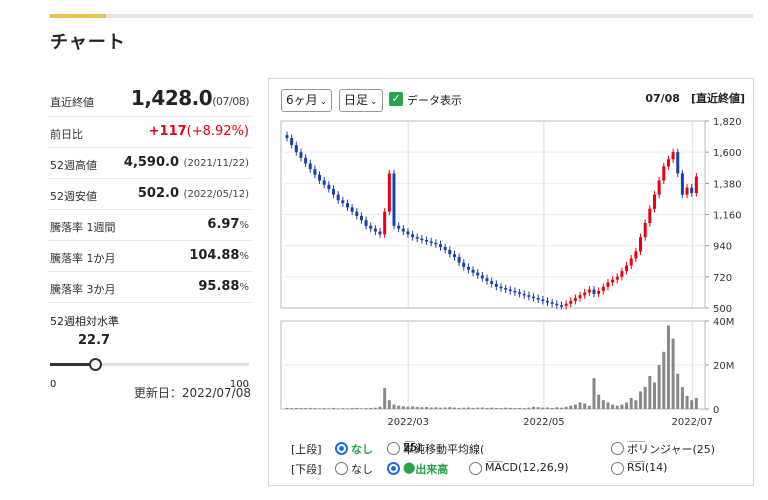  Describe the element at coordinates (693, 422) in the screenshot. I see `x-tick-label: 2022/07` at that location.